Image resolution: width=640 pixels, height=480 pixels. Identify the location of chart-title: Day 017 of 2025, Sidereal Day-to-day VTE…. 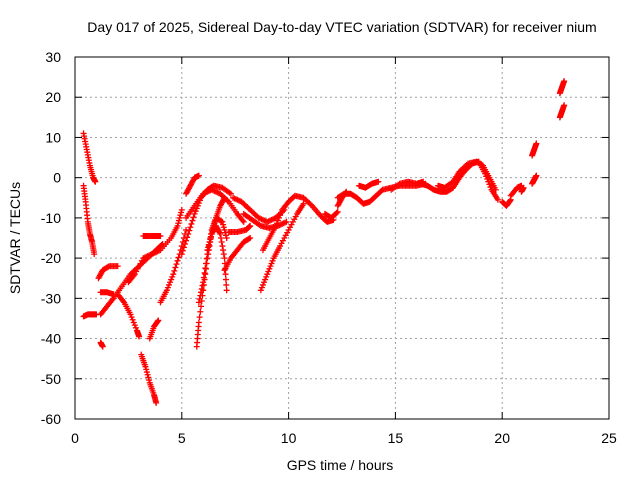
(341, 27).